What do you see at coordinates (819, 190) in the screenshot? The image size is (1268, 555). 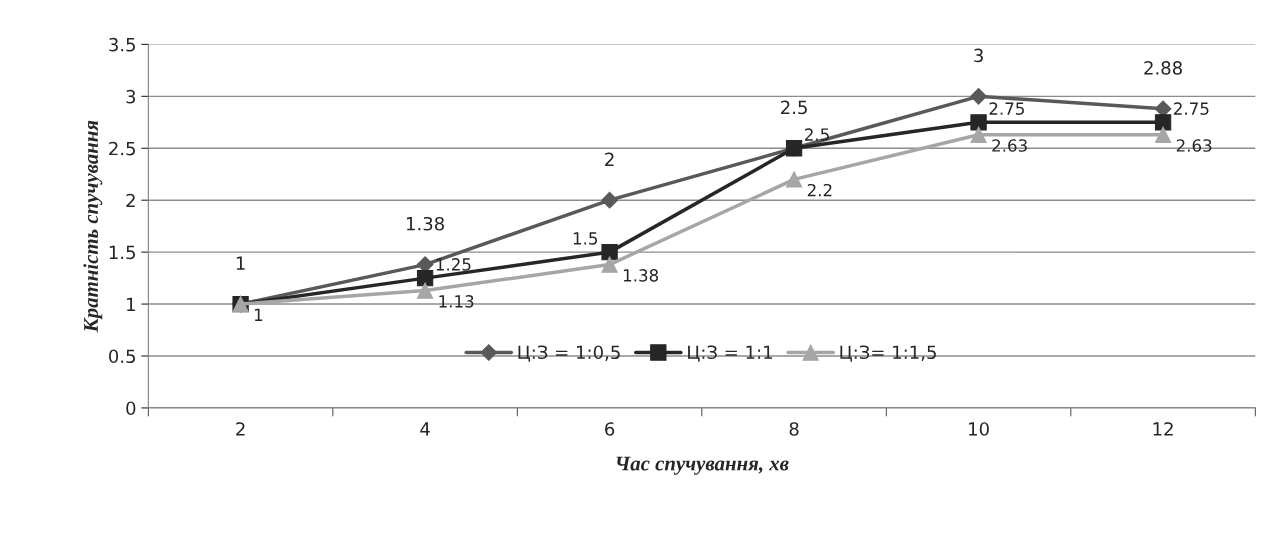 I see `data-label: 2.2` at bounding box center [819, 190].